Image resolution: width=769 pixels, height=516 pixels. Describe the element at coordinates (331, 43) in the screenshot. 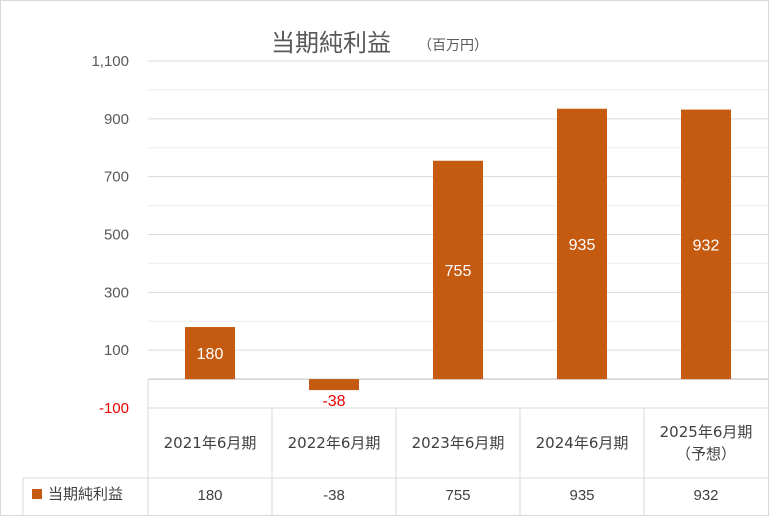

I see `chart-title: 当期純利益` at that location.